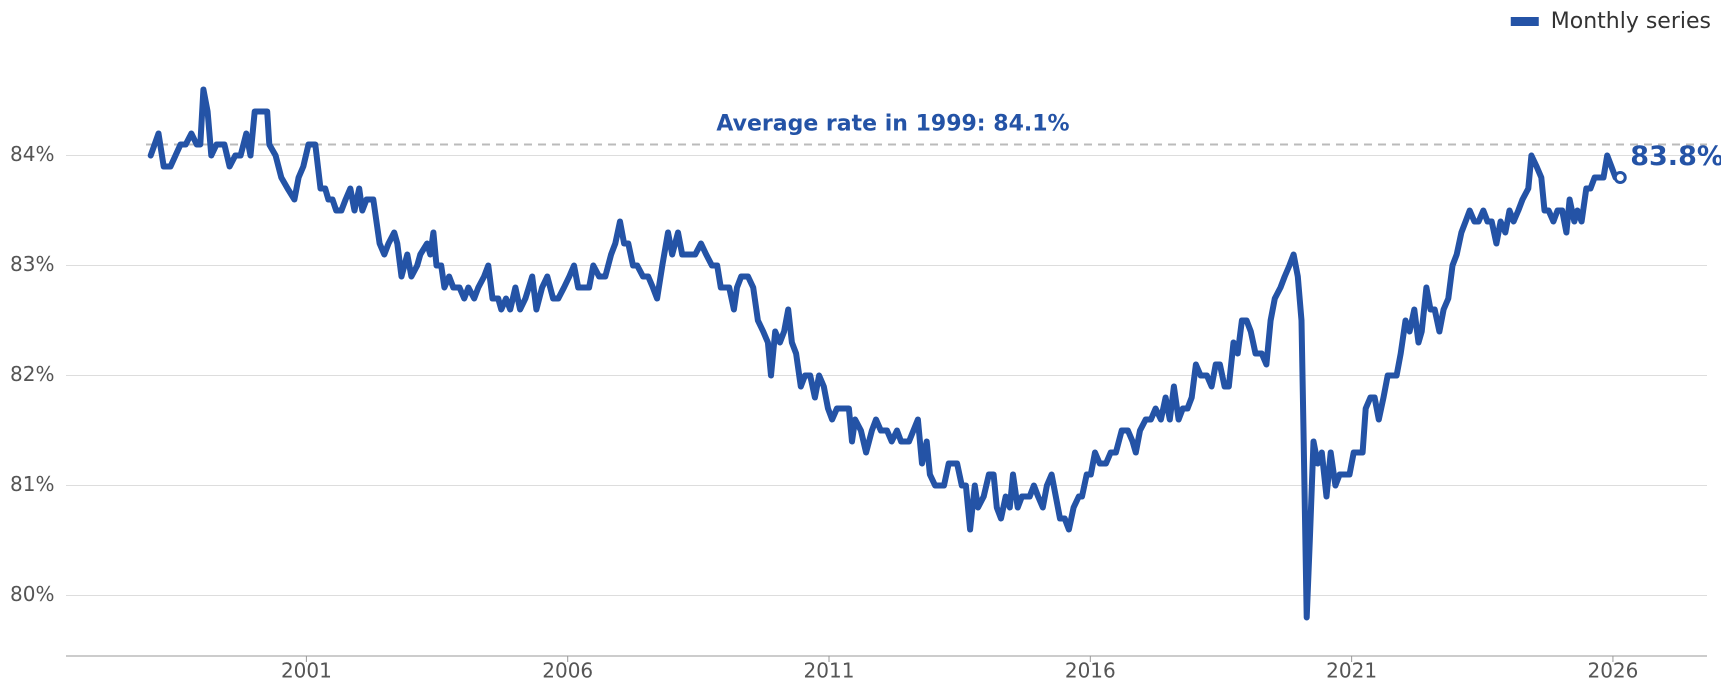 This screenshot has height=686, width=1721. Describe the element at coordinates (32, 154) in the screenshot. I see `y-tick-label: 84%` at that location.